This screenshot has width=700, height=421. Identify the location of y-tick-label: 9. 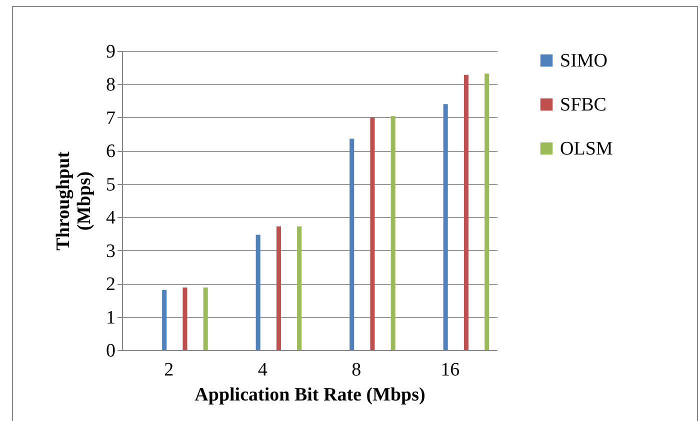
(111, 52).